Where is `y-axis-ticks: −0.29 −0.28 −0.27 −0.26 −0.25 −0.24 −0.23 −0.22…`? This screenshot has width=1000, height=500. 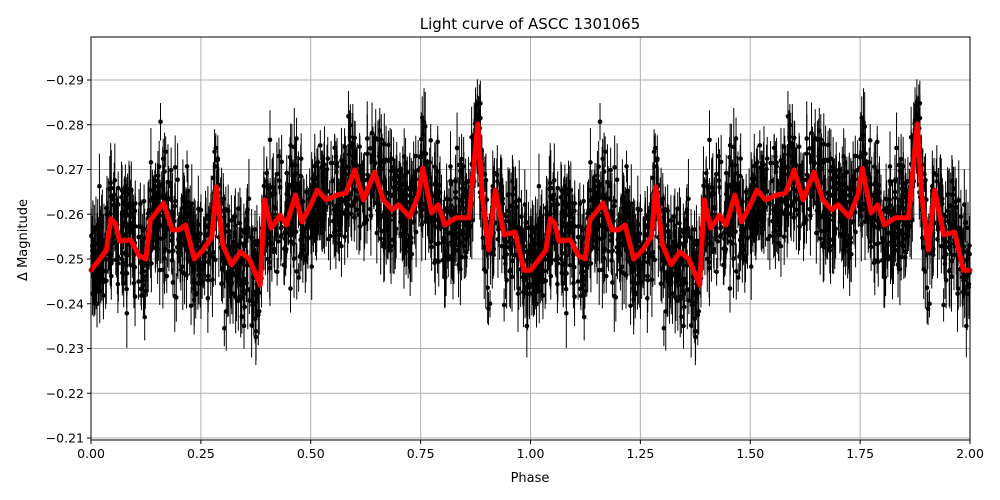 y-axis-ticks: −0.29 −0.28 −0.27 −0.26 −0.25 −0.24 −0.23 −0.22… is located at coordinates (68, 259).